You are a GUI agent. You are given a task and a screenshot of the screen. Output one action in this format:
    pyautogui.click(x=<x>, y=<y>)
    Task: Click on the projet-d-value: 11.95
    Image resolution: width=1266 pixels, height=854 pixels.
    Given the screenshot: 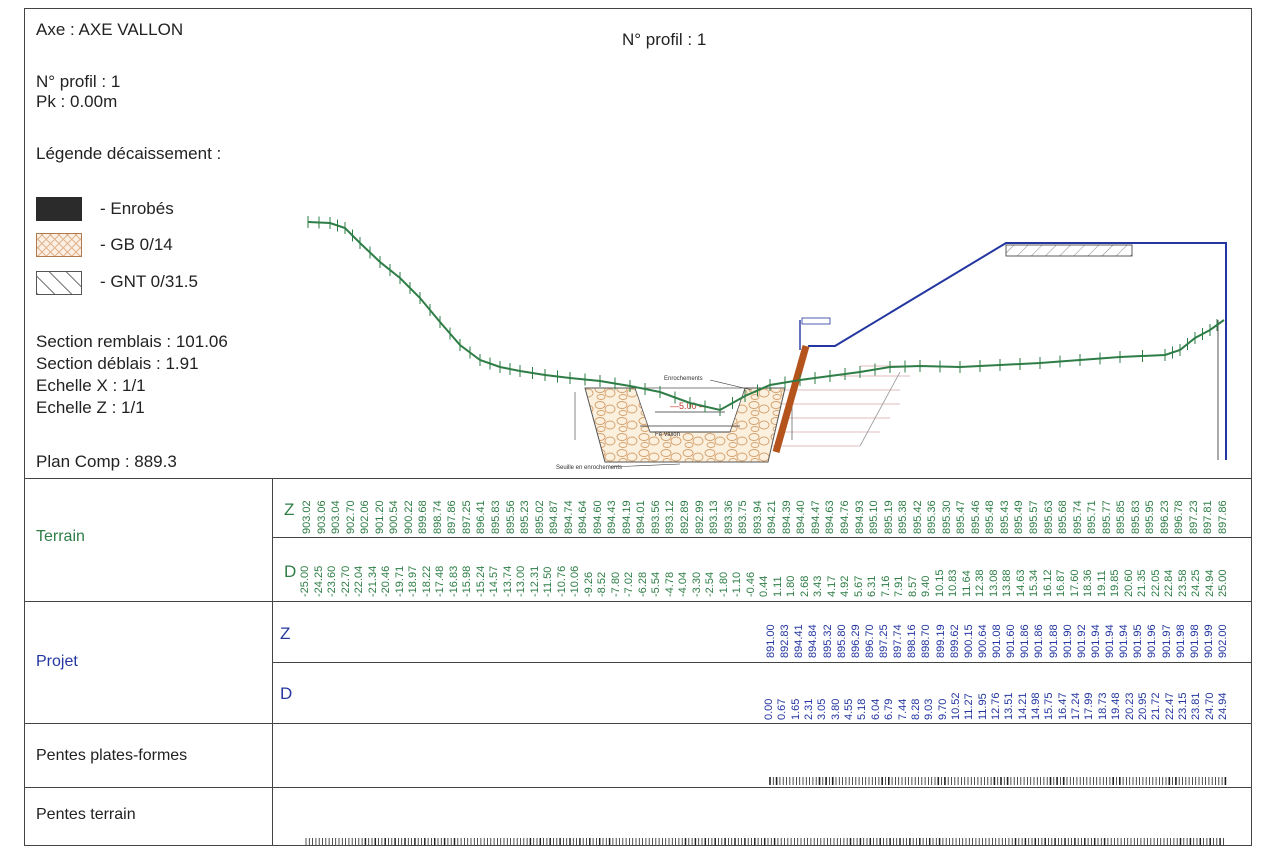 What is the action you would take?
    pyautogui.click(x=982, y=706)
    